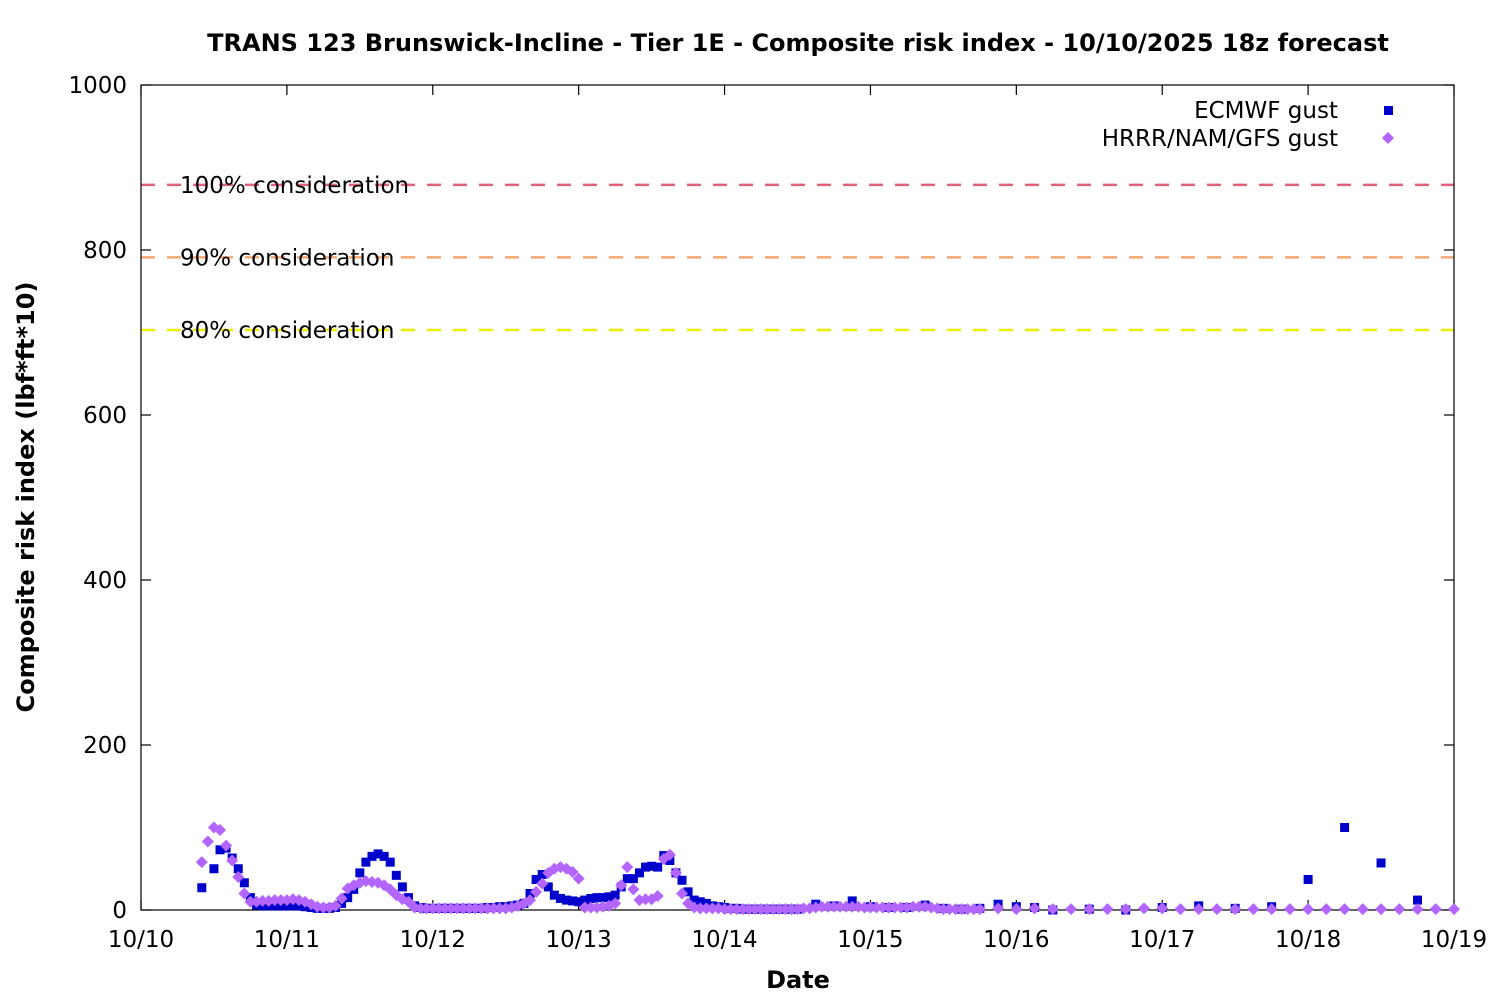 The image size is (1500, 1000). Describe the element at coordinates (1016, 940) in the screenshot. I see `x-tick-label: 10/16` at that location.